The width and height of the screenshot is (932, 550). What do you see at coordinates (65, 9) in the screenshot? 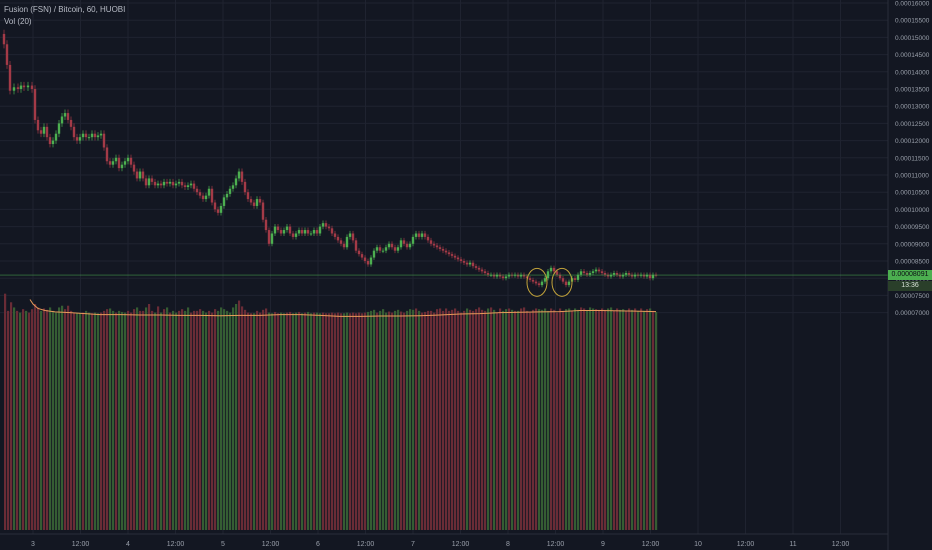
I see `symbol-title: Fusion (FSN) / Bitcoin, 60, HUOBI` at bounding box center [65, 9].